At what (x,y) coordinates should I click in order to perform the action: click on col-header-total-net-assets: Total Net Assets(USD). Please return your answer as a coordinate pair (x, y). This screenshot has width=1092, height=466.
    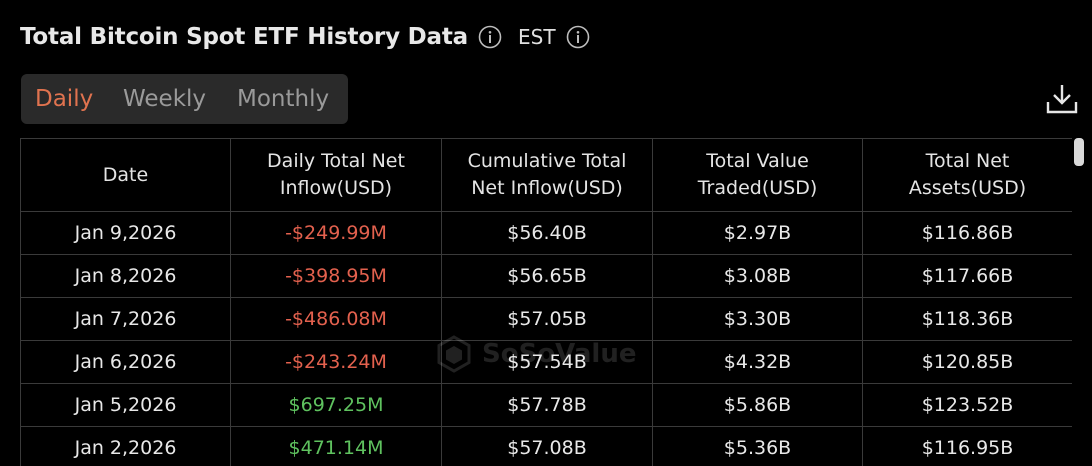
    Looking at the image, I should click on (967, 175).